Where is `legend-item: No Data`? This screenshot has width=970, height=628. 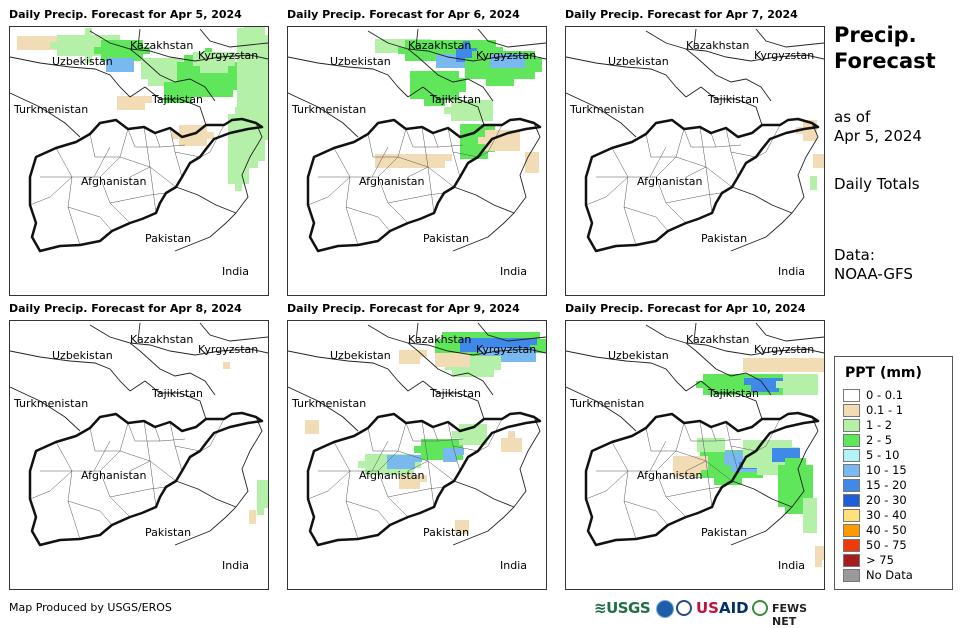 legend-item: No Data is located at coordinates (878, 576).